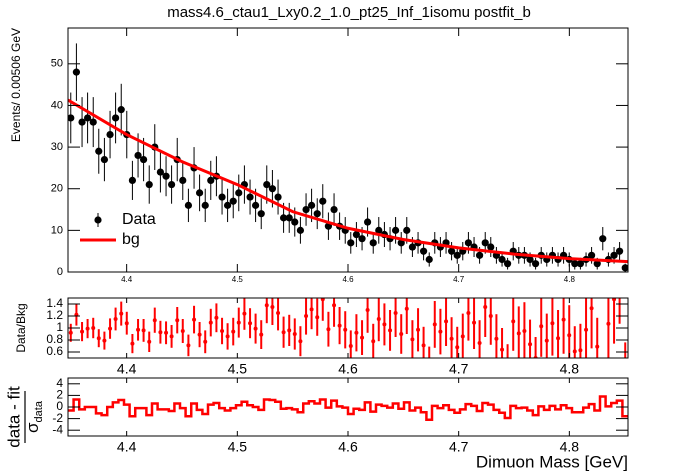  Describe the element at coordinates (59, 383) in the screenshot. I see `y-tick-label: 4` at that location.